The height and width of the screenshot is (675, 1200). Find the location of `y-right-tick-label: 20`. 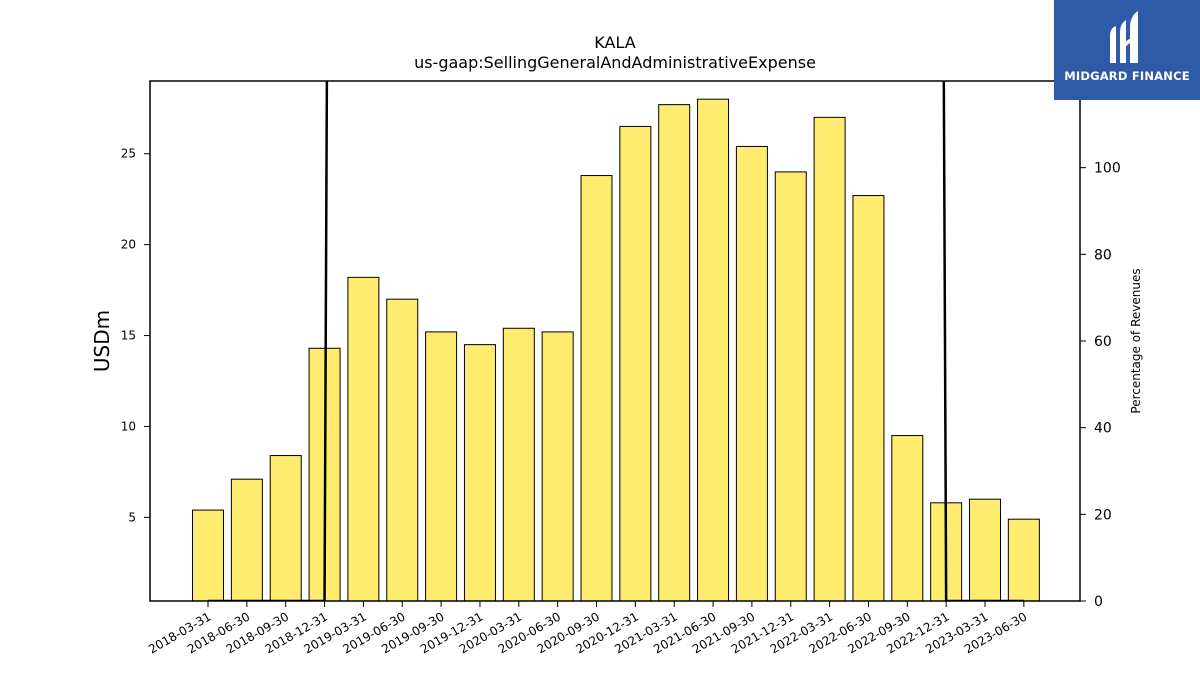

y-right-tick-label: 20 is located at coordinates (1103, 515).